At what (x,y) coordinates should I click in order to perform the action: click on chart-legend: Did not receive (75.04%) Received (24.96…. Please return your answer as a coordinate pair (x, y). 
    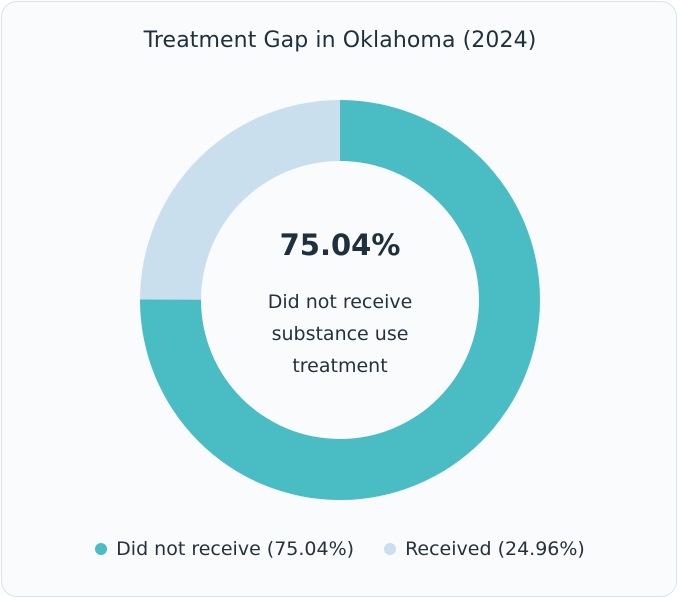
    Looking at the image, I should click on (340, 549).